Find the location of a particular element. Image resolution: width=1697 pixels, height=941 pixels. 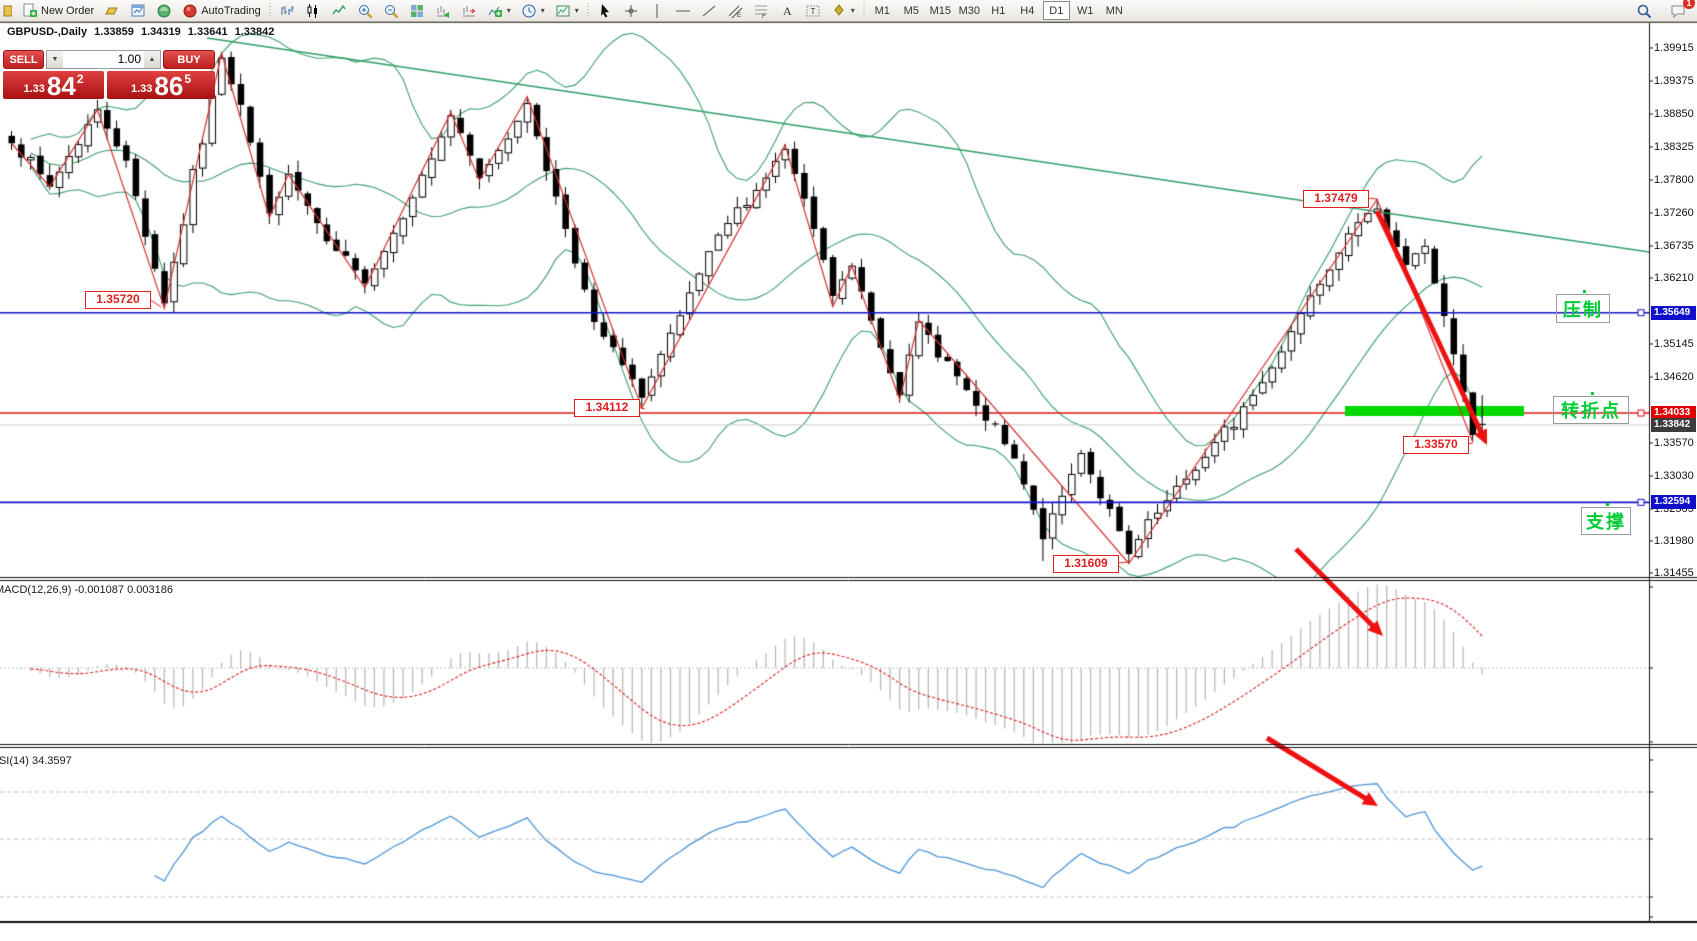

price-axis-tag: 1.34033 is located at coordinates (1673, 413).